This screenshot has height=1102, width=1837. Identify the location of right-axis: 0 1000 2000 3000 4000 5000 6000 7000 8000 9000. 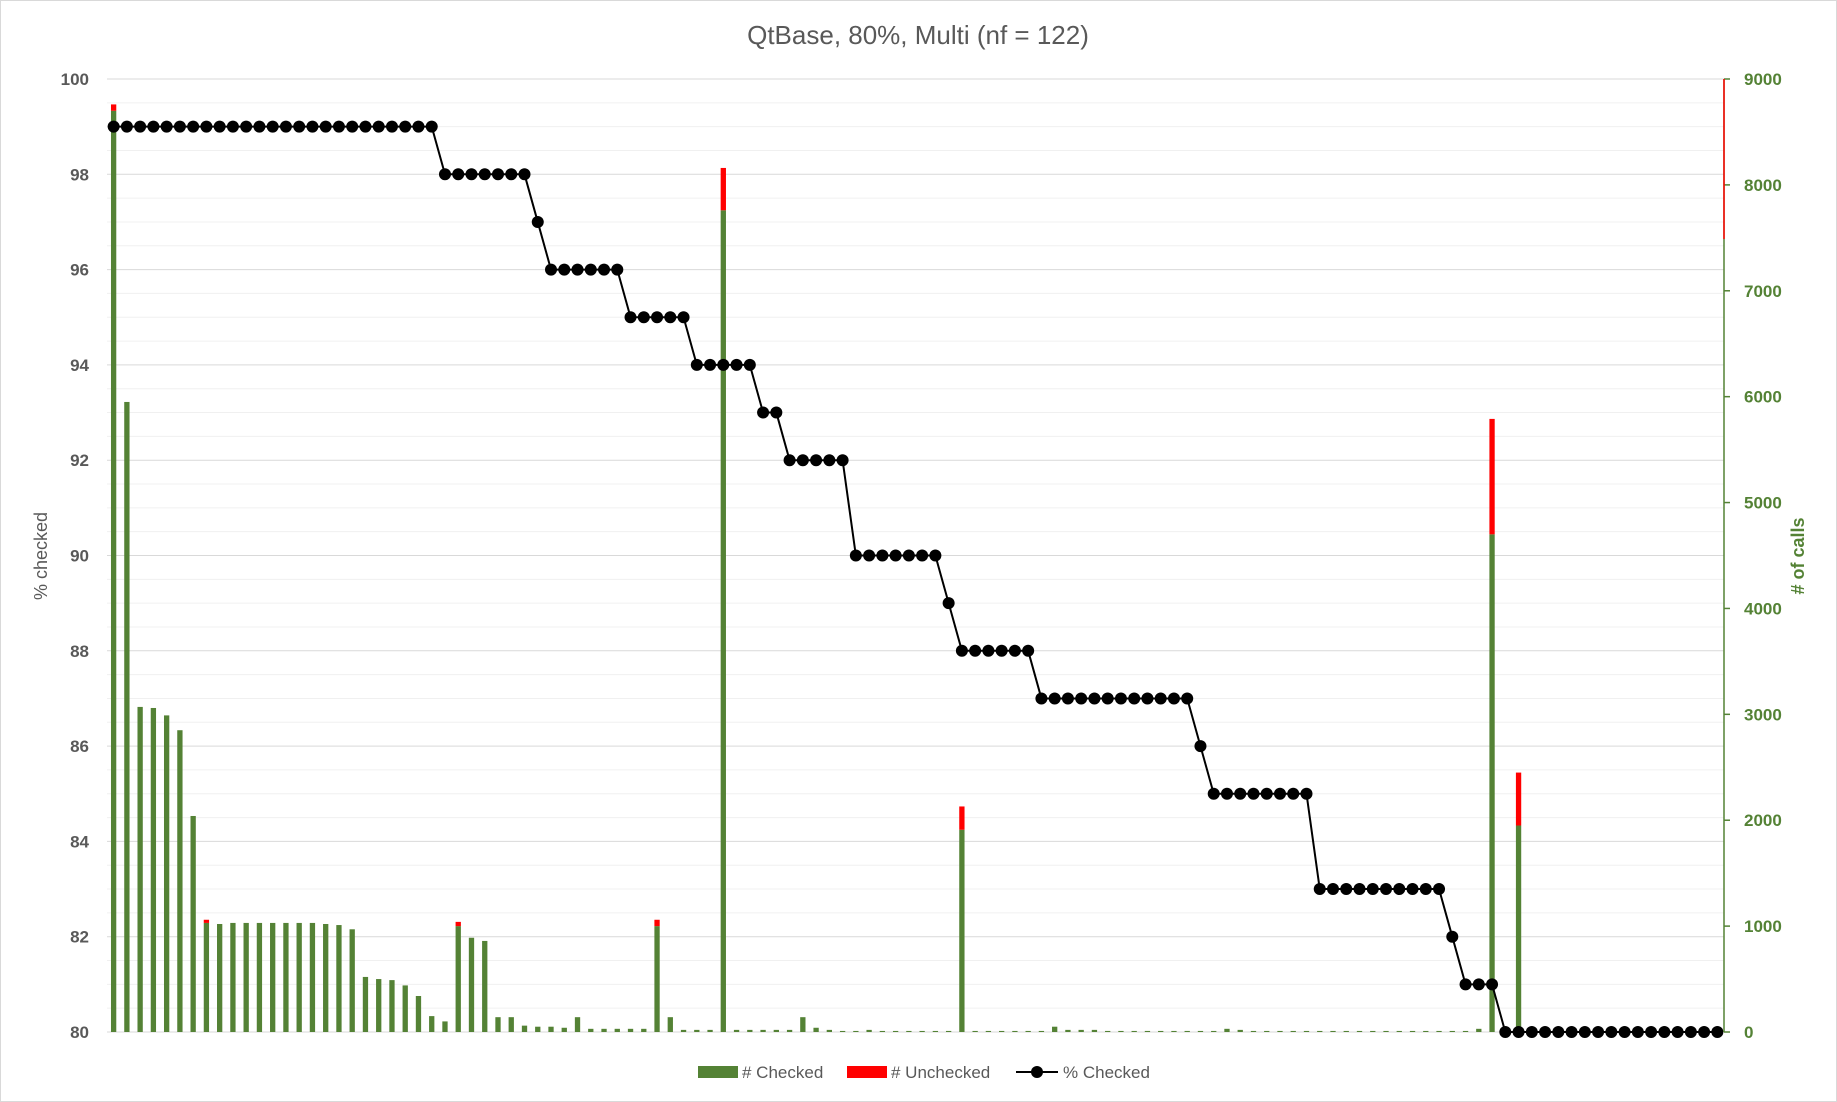
(1752, 556).